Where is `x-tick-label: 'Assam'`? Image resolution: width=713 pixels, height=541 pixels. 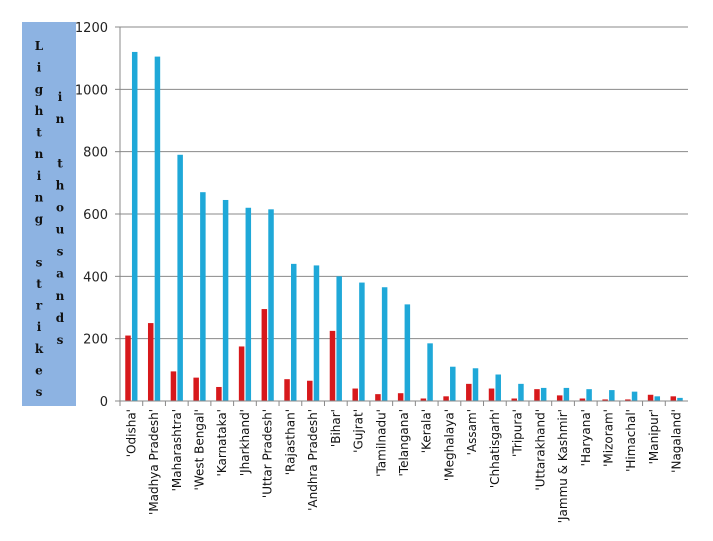 x-tick-label: 'Assam' is located at coordinates (472, 432).